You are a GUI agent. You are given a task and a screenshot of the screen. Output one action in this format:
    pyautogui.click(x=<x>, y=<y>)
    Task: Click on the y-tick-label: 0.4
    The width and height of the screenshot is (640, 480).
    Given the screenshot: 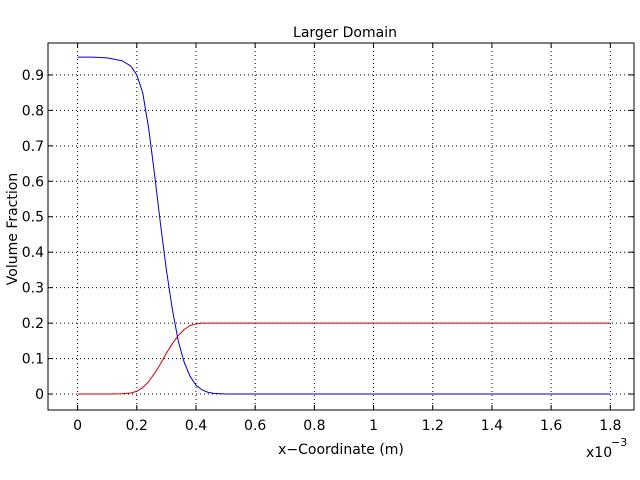 What is the action you would take?
    pyautogui.click(x=33, y=253)
    